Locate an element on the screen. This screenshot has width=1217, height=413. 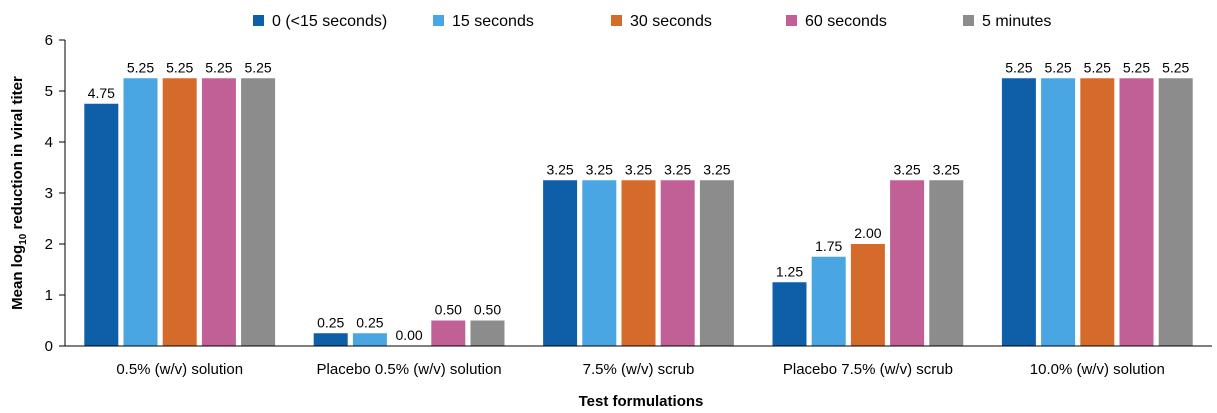
data-label: 2.00 is located at coordinates (867, 233).